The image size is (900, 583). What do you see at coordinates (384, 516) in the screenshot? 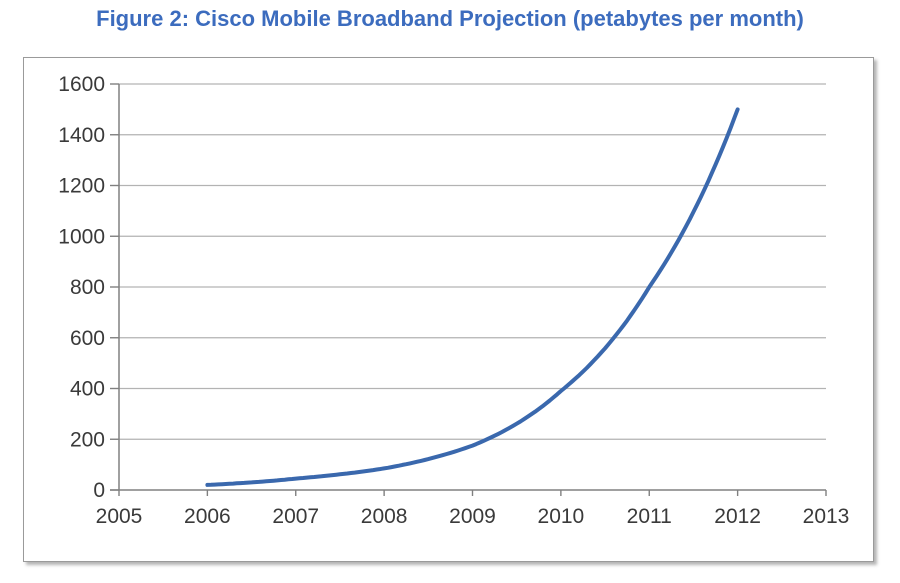
I see `x-tick-label: 2008` at bounding box center [384, 516].